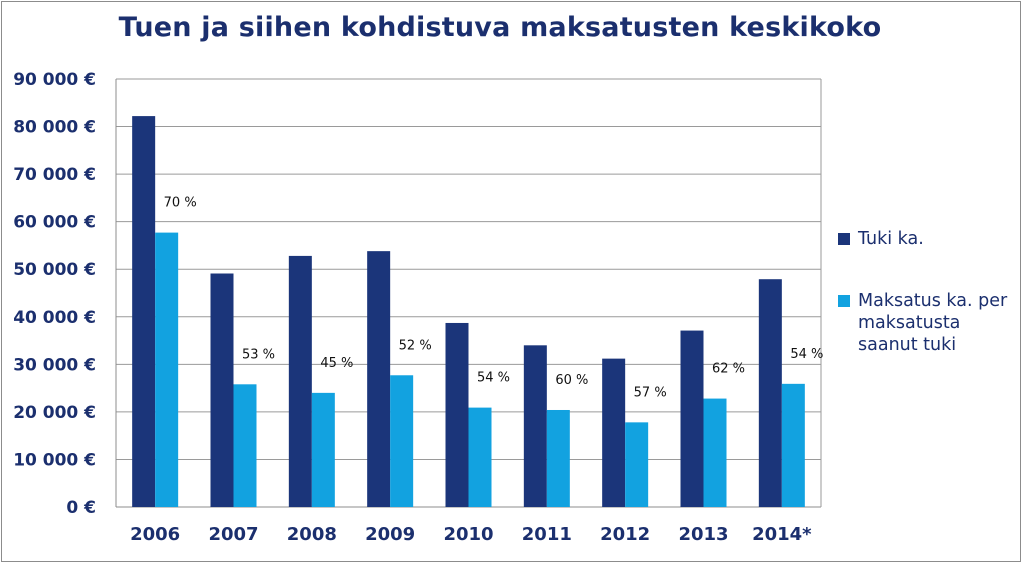 The image size is (1024, 565). What do you see at coordinates (844, 239) in the screenshot?
I see `legend-swatch-tuki` at bounding box center [844, 239].